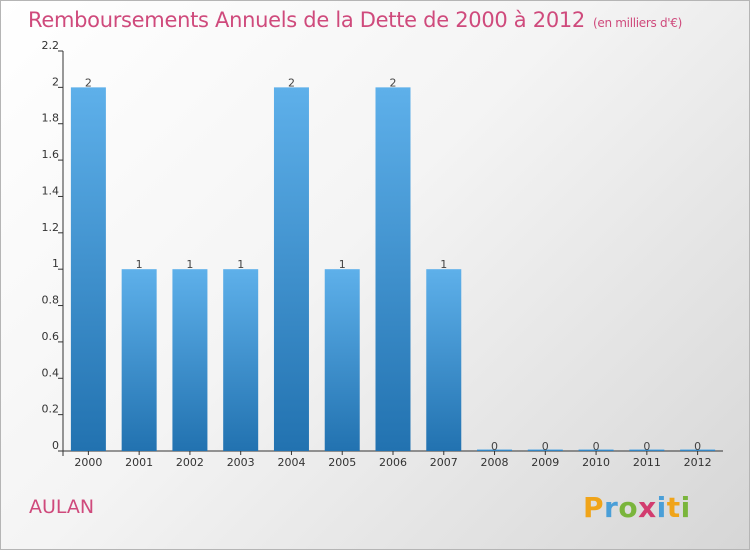 The height and width of the screenshot is (550, 750). Describe the element at coordinates (51, 118) in the screenshot. I see `y-tick-label: 1.8` at that location.